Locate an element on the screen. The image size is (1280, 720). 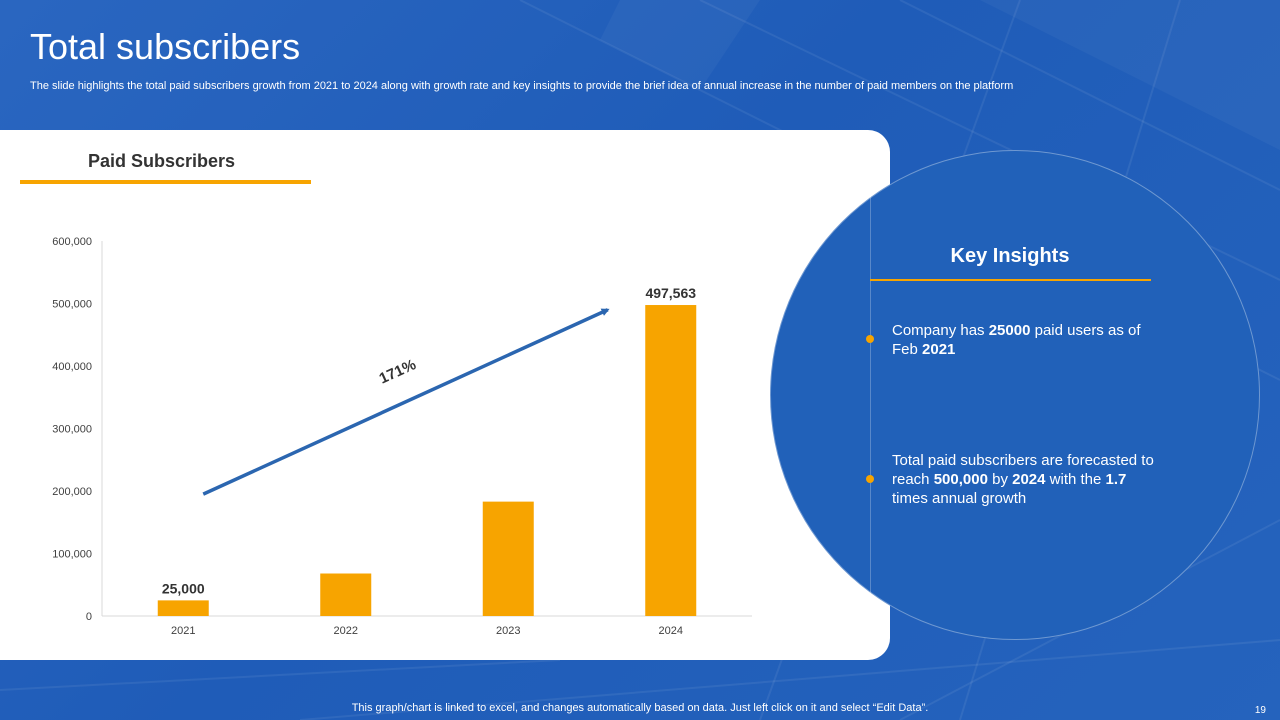
insight-highlight: 1.7 is located at coordinates (1116, 479).